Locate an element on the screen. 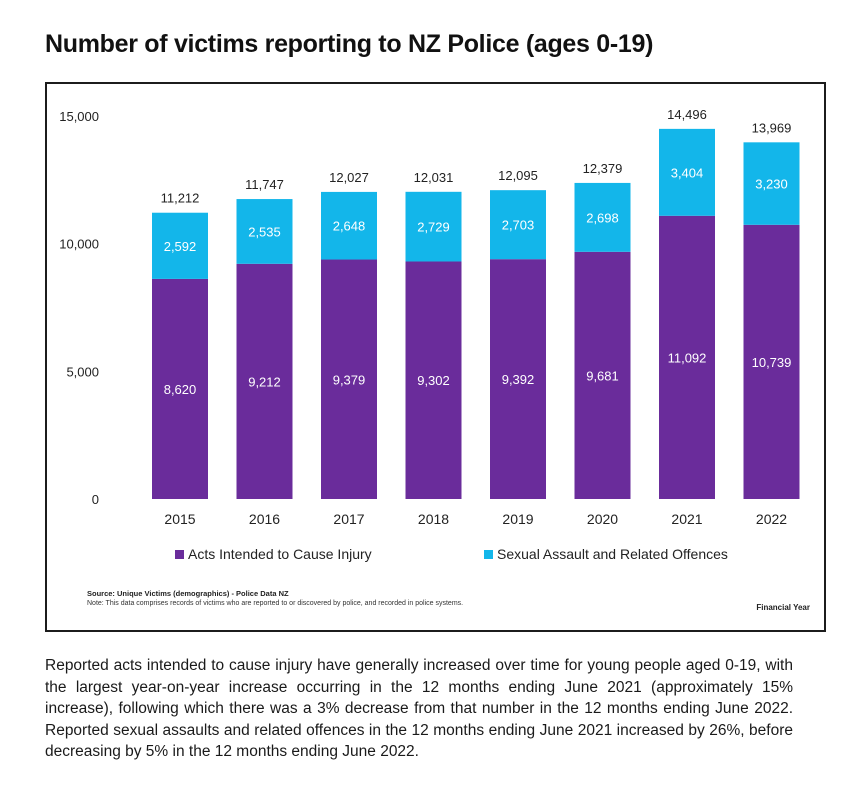 The height and width of the screenshot is (794, 862). data-label: 3,404 is located at coordinates (687, 172).